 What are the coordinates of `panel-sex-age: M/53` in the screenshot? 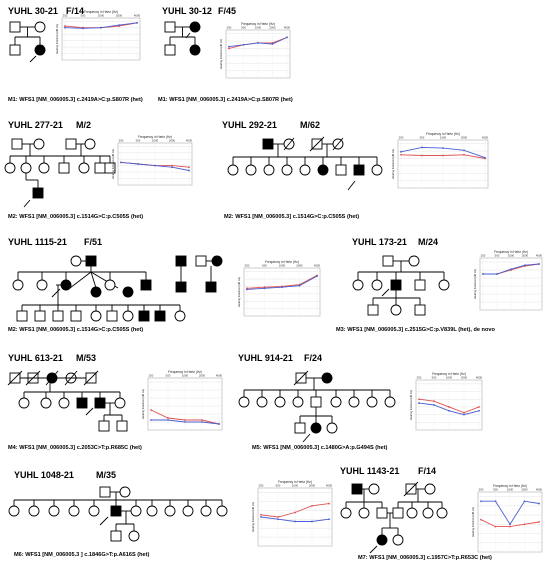 It's located at (86, 358).